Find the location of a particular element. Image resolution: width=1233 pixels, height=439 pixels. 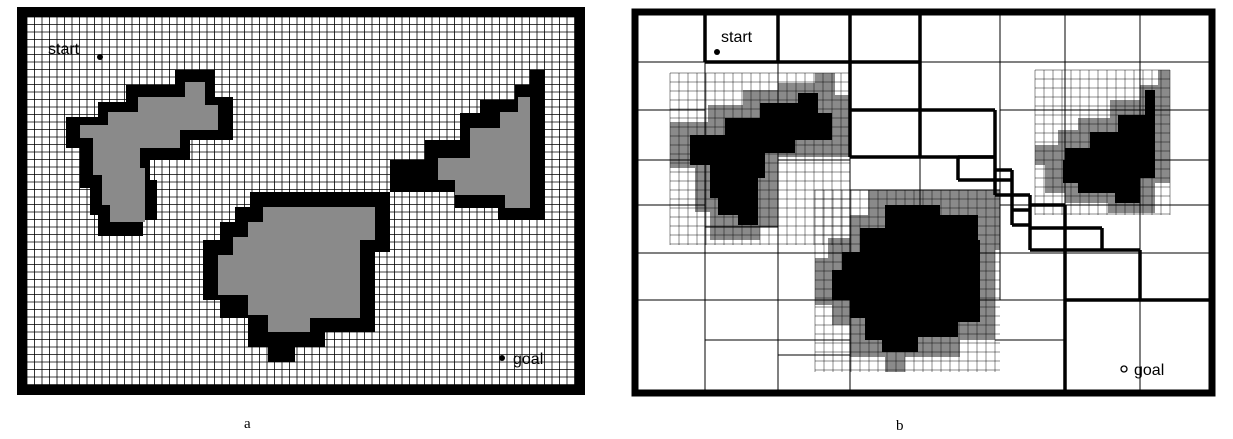

panel-a-caption: a is located at coordinates (247, 424).